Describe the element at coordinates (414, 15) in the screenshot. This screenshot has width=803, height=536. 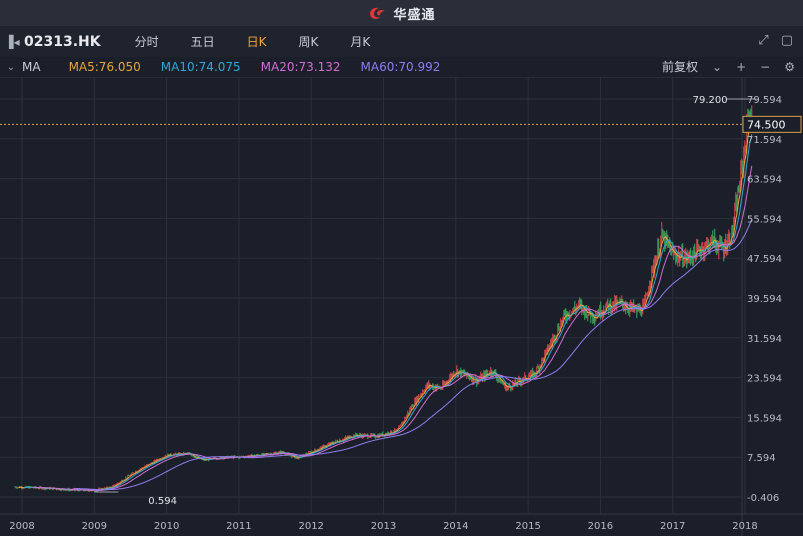
I see `app-title: 华盛通` at that location.